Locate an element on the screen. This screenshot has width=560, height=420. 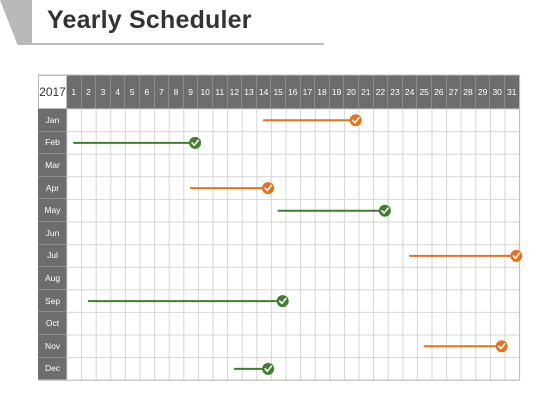
day-header-29: 29 is located at coordinates (483, 92).